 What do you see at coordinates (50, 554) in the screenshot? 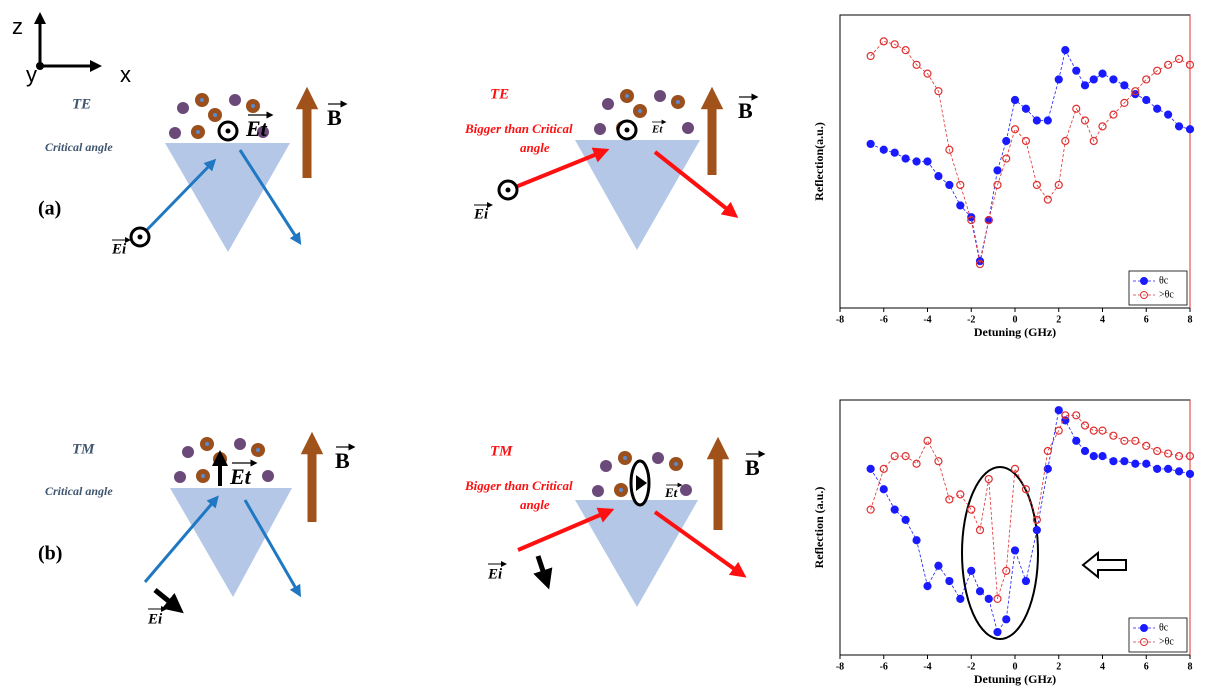
I see `panel-label: (b)` at bounding box center [50, 554].